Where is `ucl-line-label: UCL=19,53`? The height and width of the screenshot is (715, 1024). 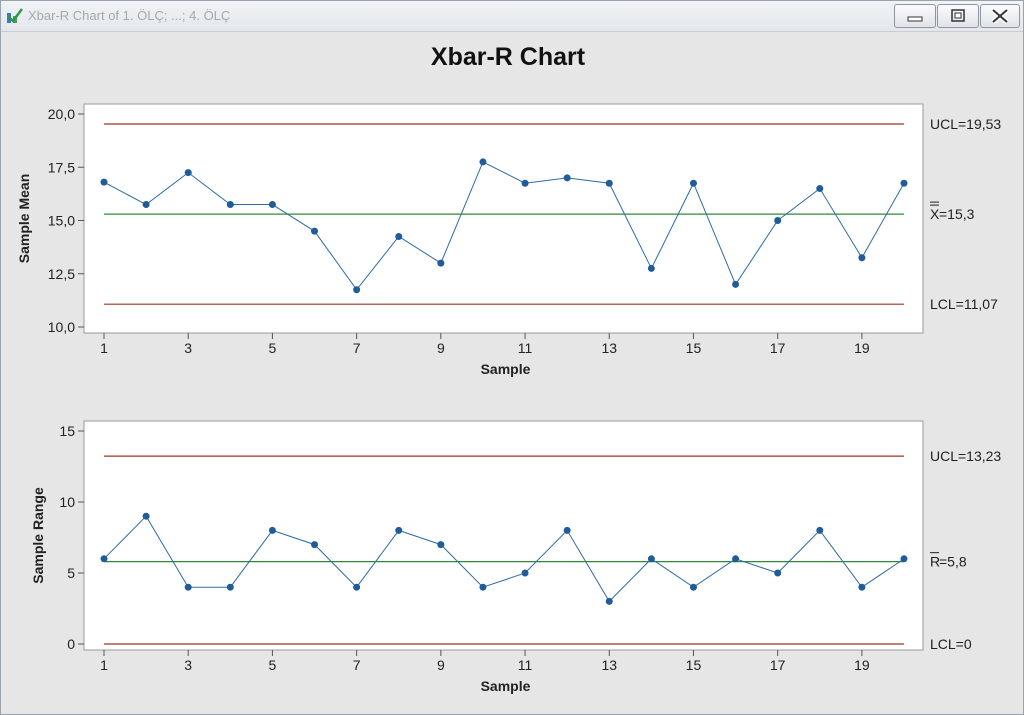
ucl-line-label: UCL=19,53 is located at coordinates (965, 124).